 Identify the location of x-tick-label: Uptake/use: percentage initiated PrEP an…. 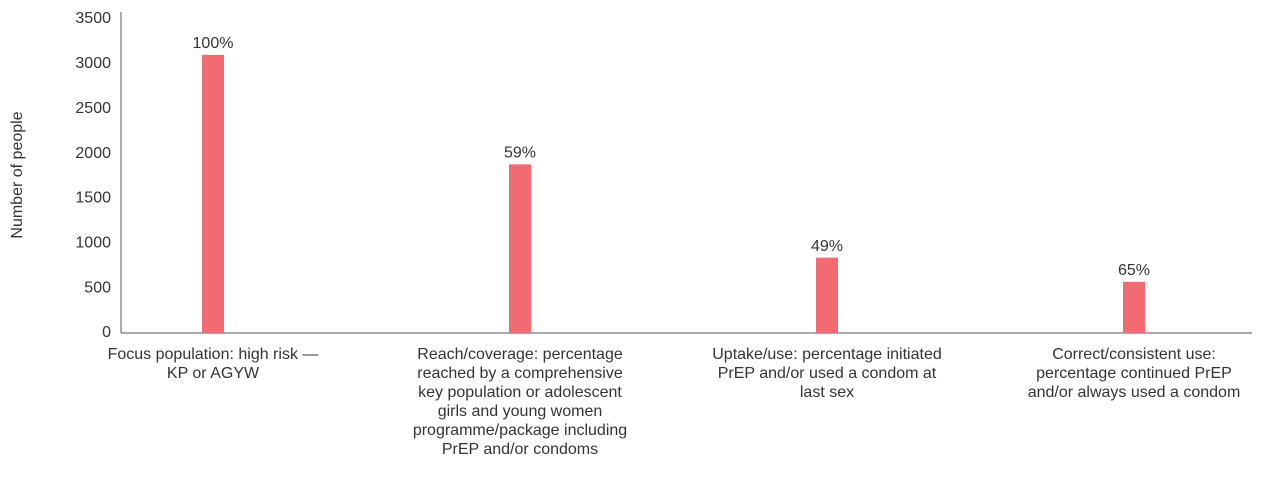
(827, 373).